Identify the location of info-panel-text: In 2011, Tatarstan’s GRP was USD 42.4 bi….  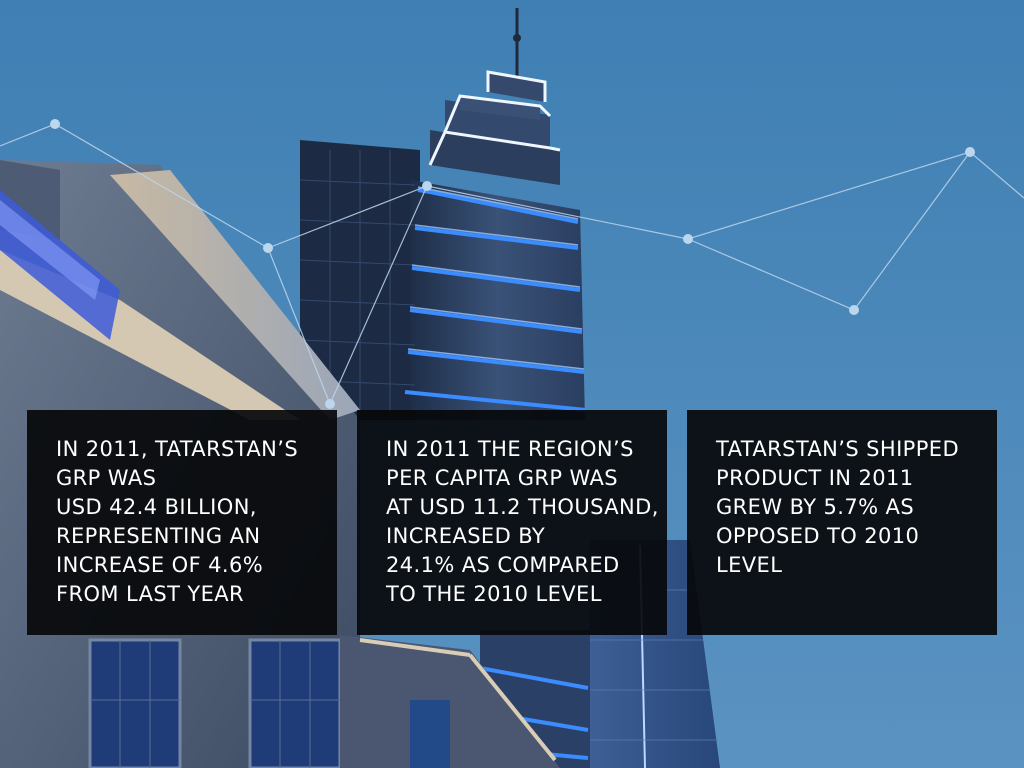
(177, 521).